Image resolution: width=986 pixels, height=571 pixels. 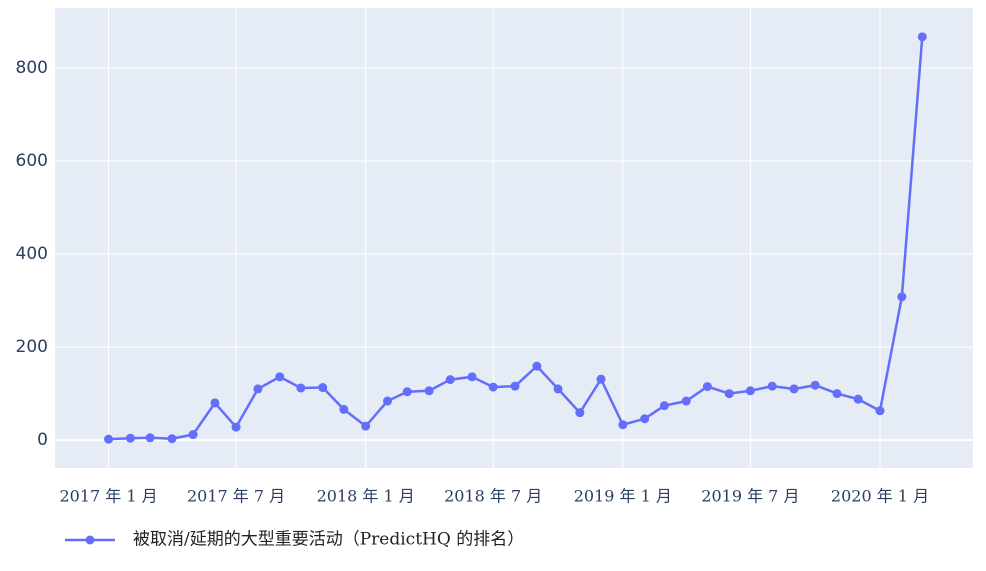 What do you see at coordinates (493, 496) in the screenshot?
I see `x-tick-label: 2018 年 7 月` at bounding box center [493, 496].